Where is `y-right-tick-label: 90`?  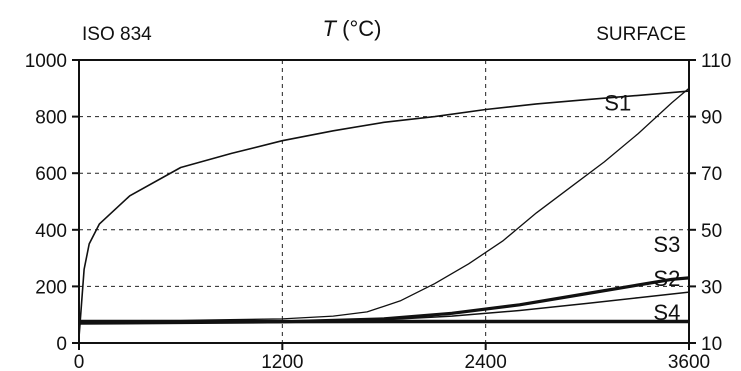 y-right-tick-label: 90 is located at coordinates (711, 118).